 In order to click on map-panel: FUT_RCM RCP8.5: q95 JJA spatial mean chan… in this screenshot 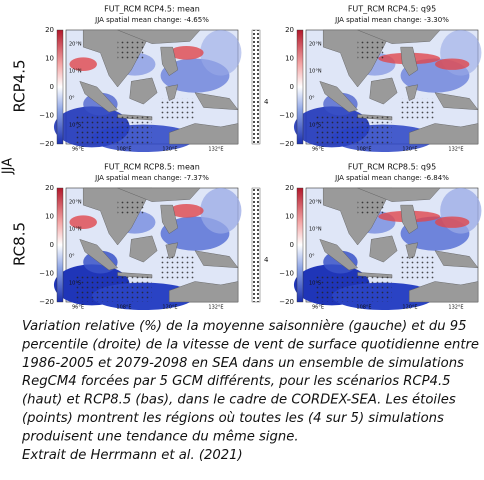, I will do `click(380, 237)`.